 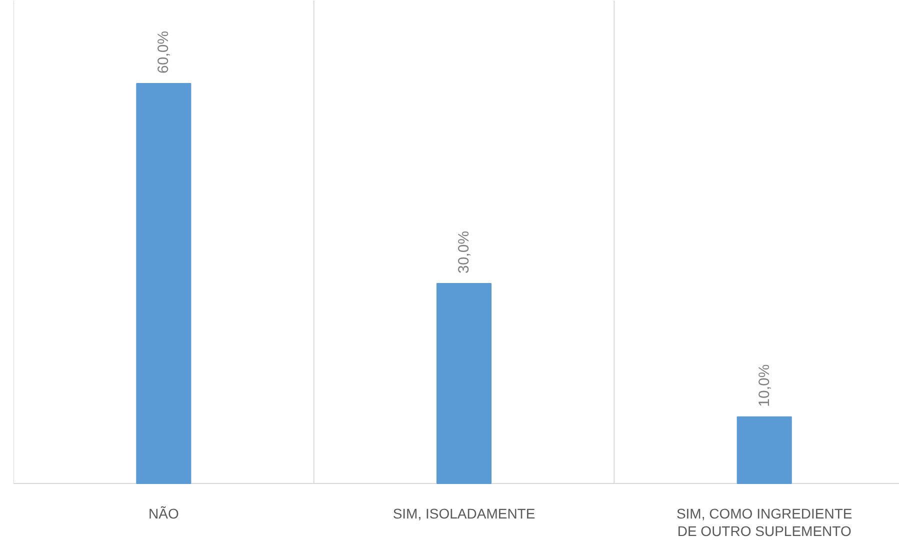 What do you see at coordinates (163, 52) in the screenshot?
I see `data-label: 60,0%` at bounding box center [163, 52].